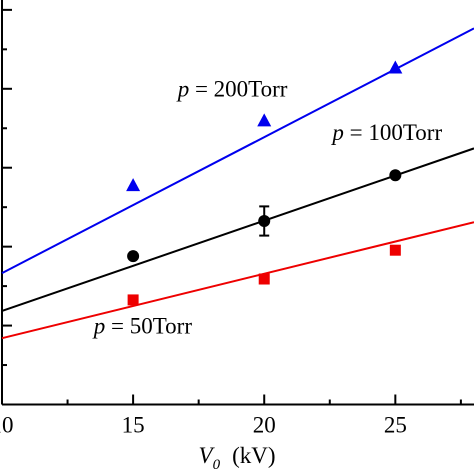 The height and width of the screenshot is (474, 474). What do you see at coordinates (264, 425) in the screenshot?
I see `x-tick-label: 20` at bounding box center [264, 425].